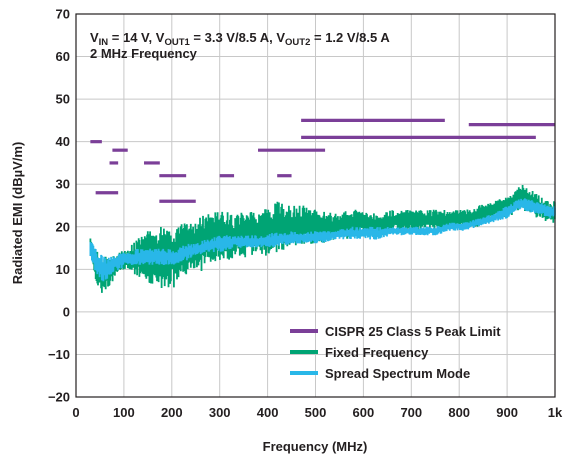  Describe the element at coordinates (63, 269) in the screenshot. I see `y-tick-label: 10` at that location.